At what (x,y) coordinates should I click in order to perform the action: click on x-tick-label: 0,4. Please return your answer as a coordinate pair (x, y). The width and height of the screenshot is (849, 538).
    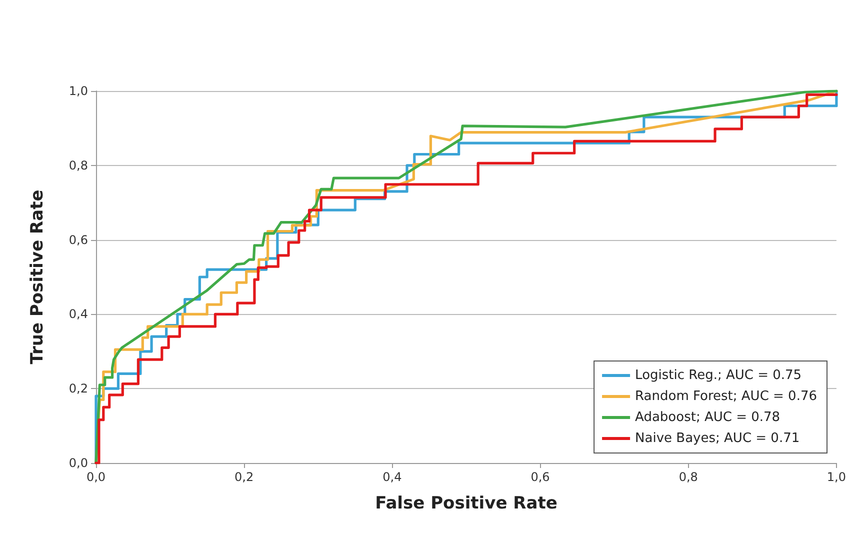
    Looking at the image, I should click on (392, 477).